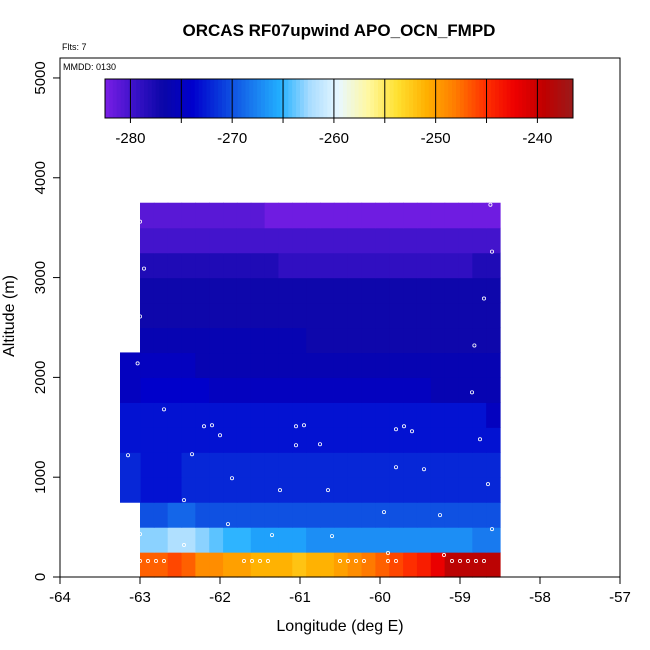 The image size is (650, 650). What do you see at coordinates (339, 98) in the screenshot?
I see `colorbar-frame` at bounding box center [339, 98].